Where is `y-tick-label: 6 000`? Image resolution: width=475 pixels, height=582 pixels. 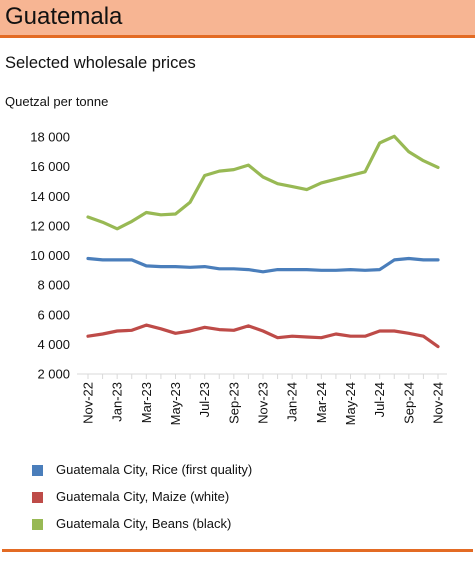 y-tick-label: 6 000 is located at coordinates (53, 314).